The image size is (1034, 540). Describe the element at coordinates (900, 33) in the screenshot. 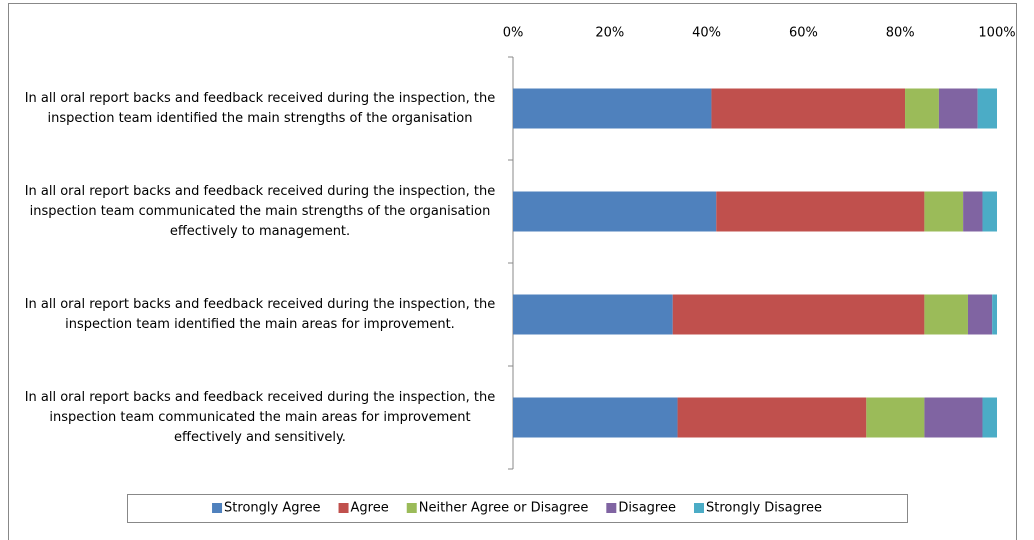

I see `x-tick-label: 80%` at that location.